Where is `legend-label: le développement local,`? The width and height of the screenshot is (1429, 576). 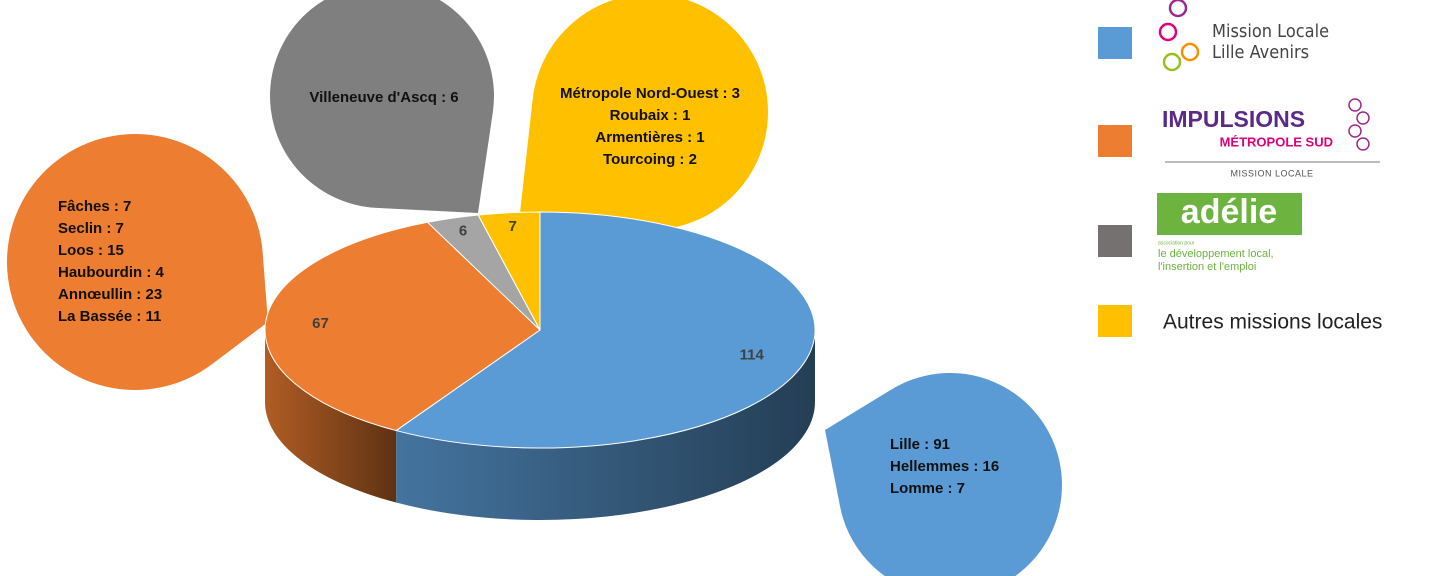
legend-label: le développement local, is located at coordinates (1216, 254).